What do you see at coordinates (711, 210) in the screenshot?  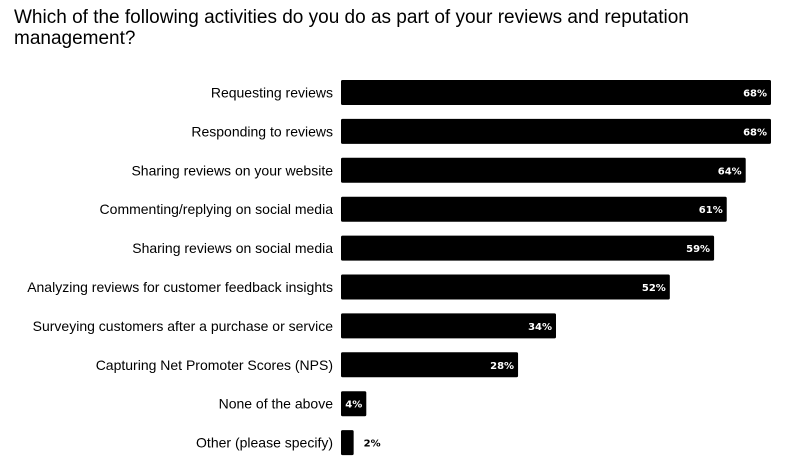 I see `data-label: 61%` at bounding box center [711, 210].